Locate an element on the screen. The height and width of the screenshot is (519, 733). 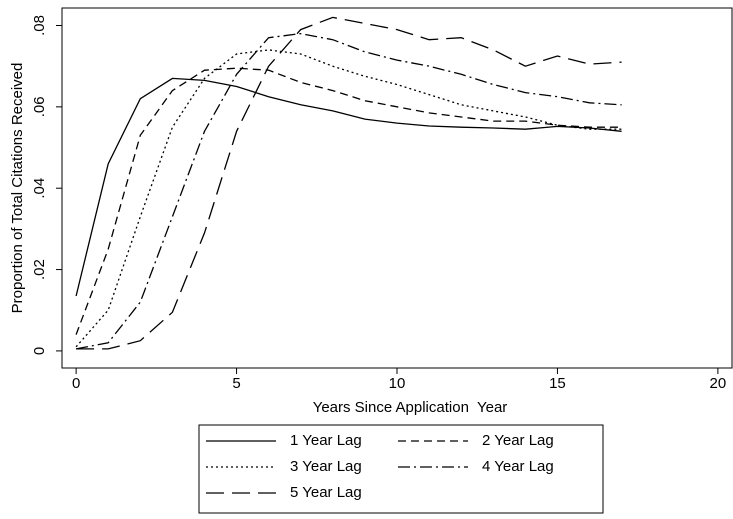
x-tick-label: 5 is located at coordinates (236, 383).